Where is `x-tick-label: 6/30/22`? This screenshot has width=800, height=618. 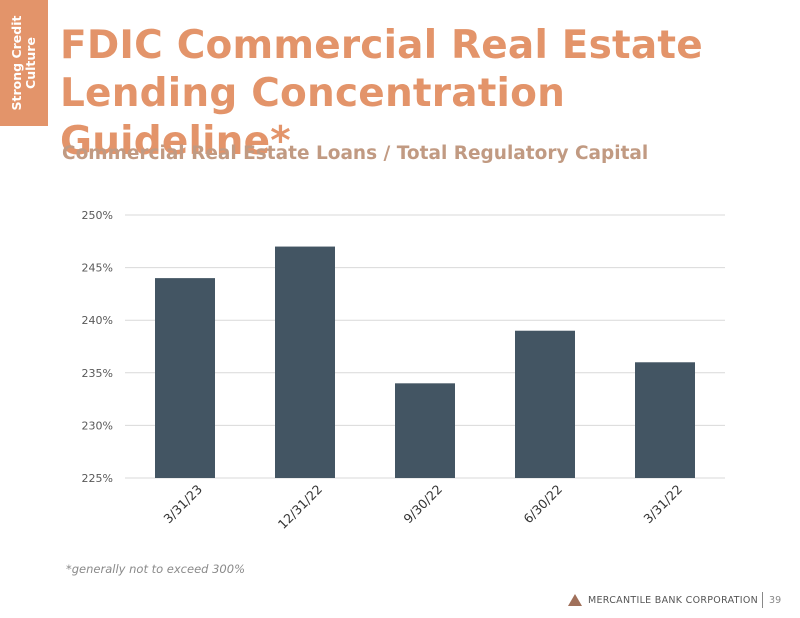 x-tick-label: 6/30/22 is located at coordinates (542, 504).